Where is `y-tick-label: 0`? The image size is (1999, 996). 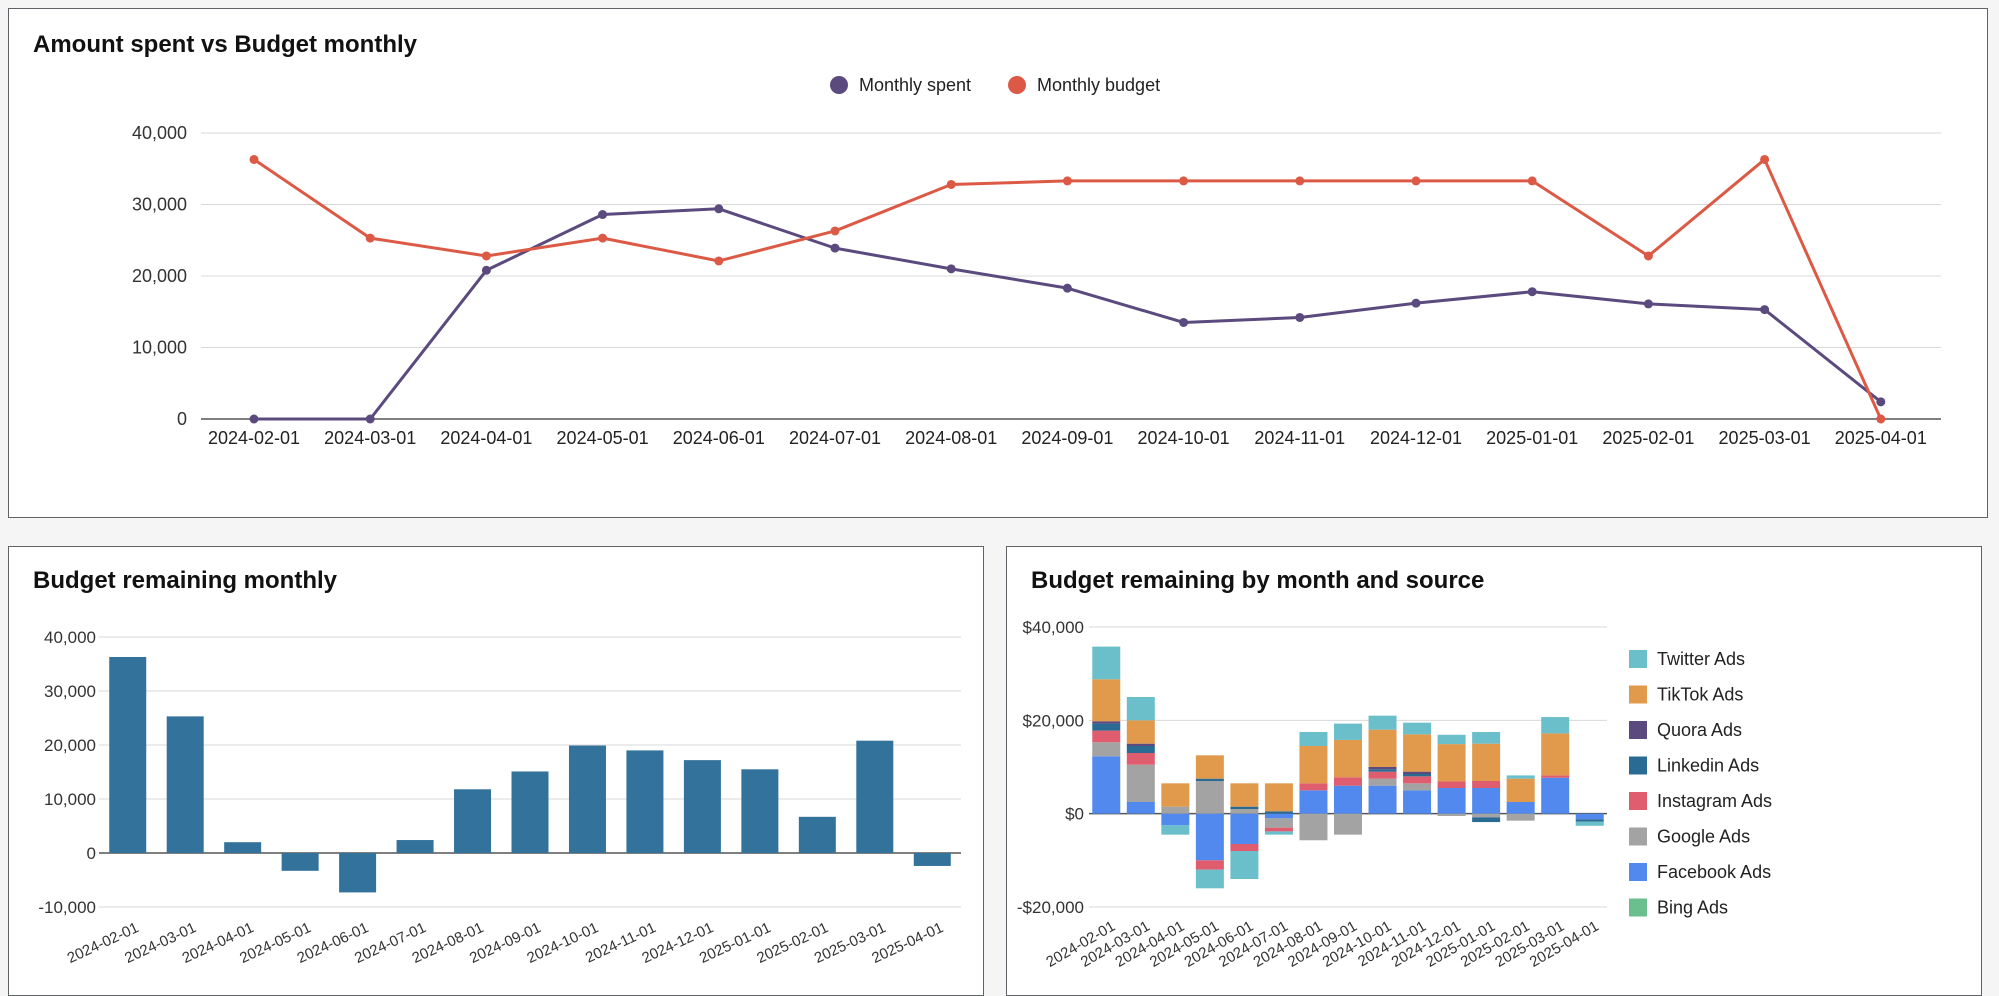 y-tick-label: 0 is located at coordinates (182, 419).